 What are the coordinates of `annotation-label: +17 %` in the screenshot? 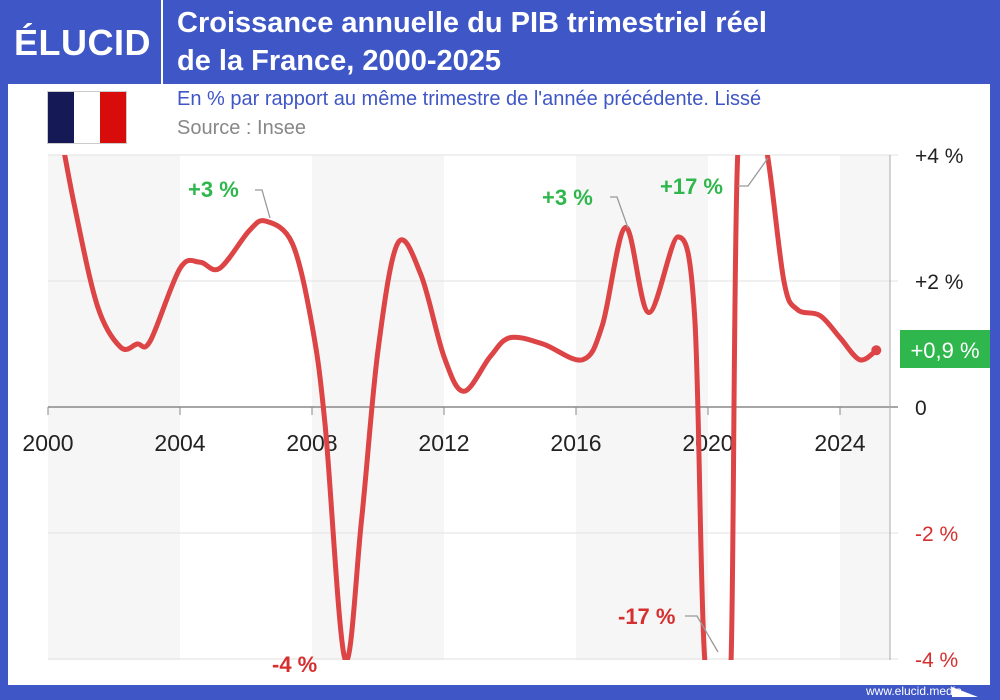 It's located at (691, 186).